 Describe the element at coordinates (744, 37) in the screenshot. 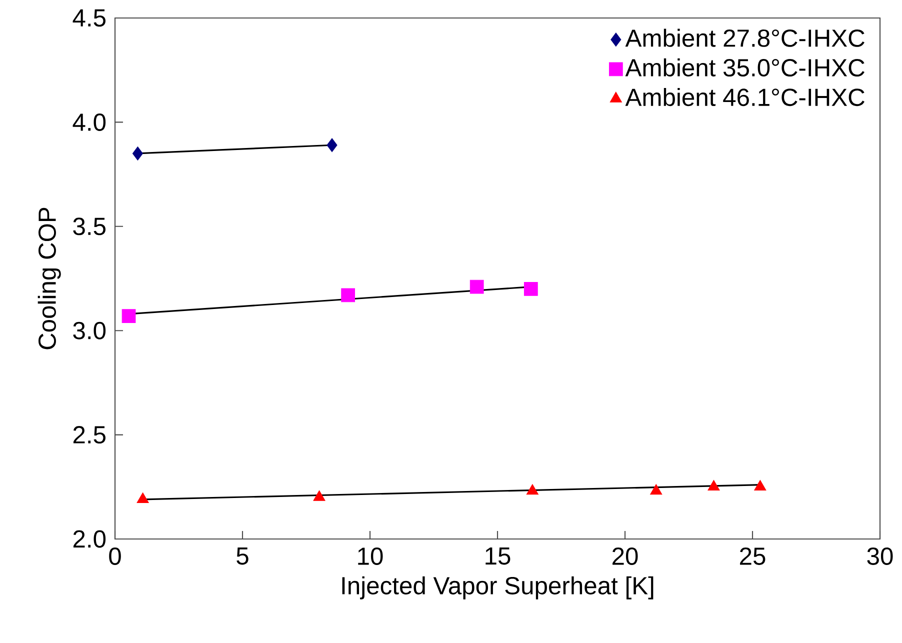

I see `legend-label: Ambient 27.8°C-IHXC` at that location.